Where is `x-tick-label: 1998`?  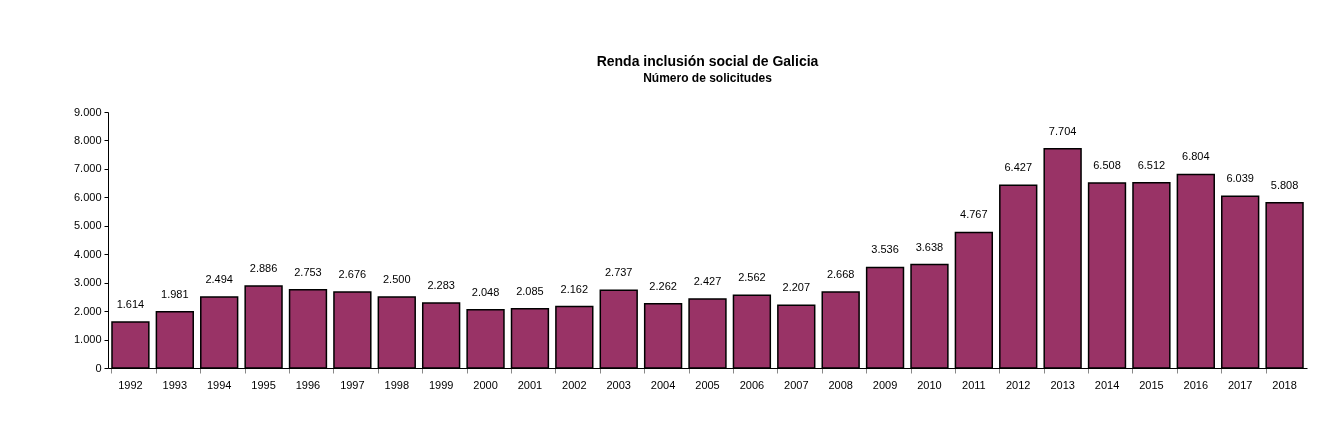 x-tick-label: 1998 is located at coordinates (397, 384).